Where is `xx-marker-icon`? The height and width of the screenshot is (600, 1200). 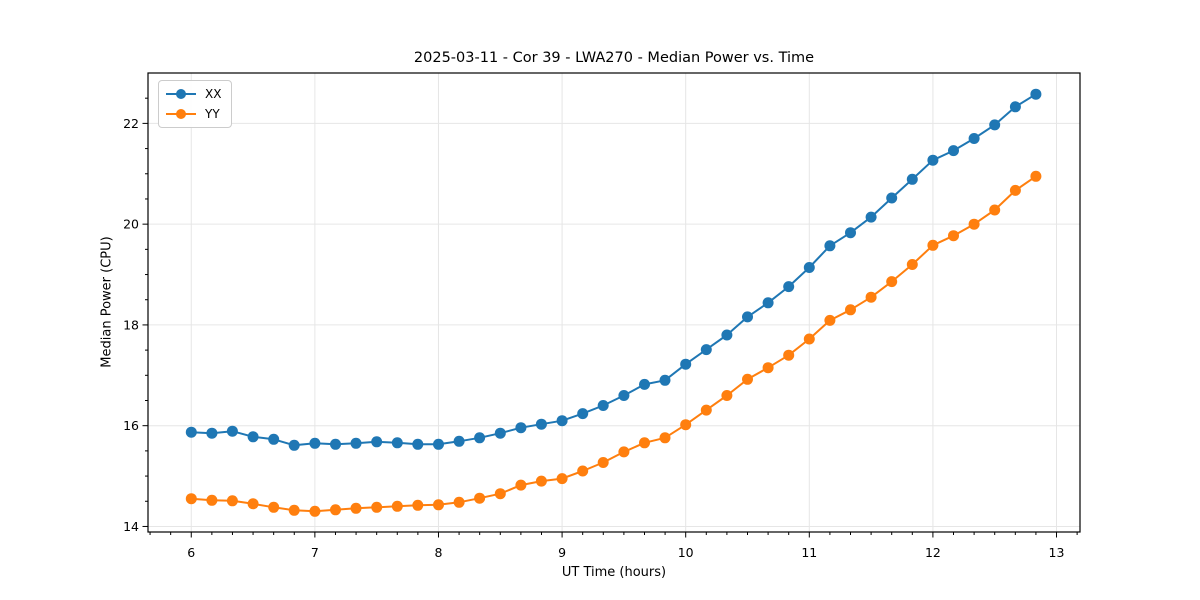 xx-marker-icon is located at coordinates (181, 94).